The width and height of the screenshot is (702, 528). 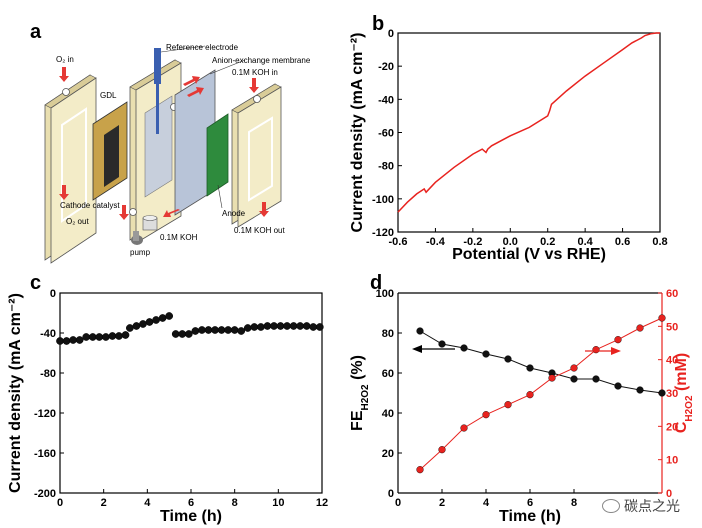 I want to click on y-tick-label: 20, so click(x=672, y=427).